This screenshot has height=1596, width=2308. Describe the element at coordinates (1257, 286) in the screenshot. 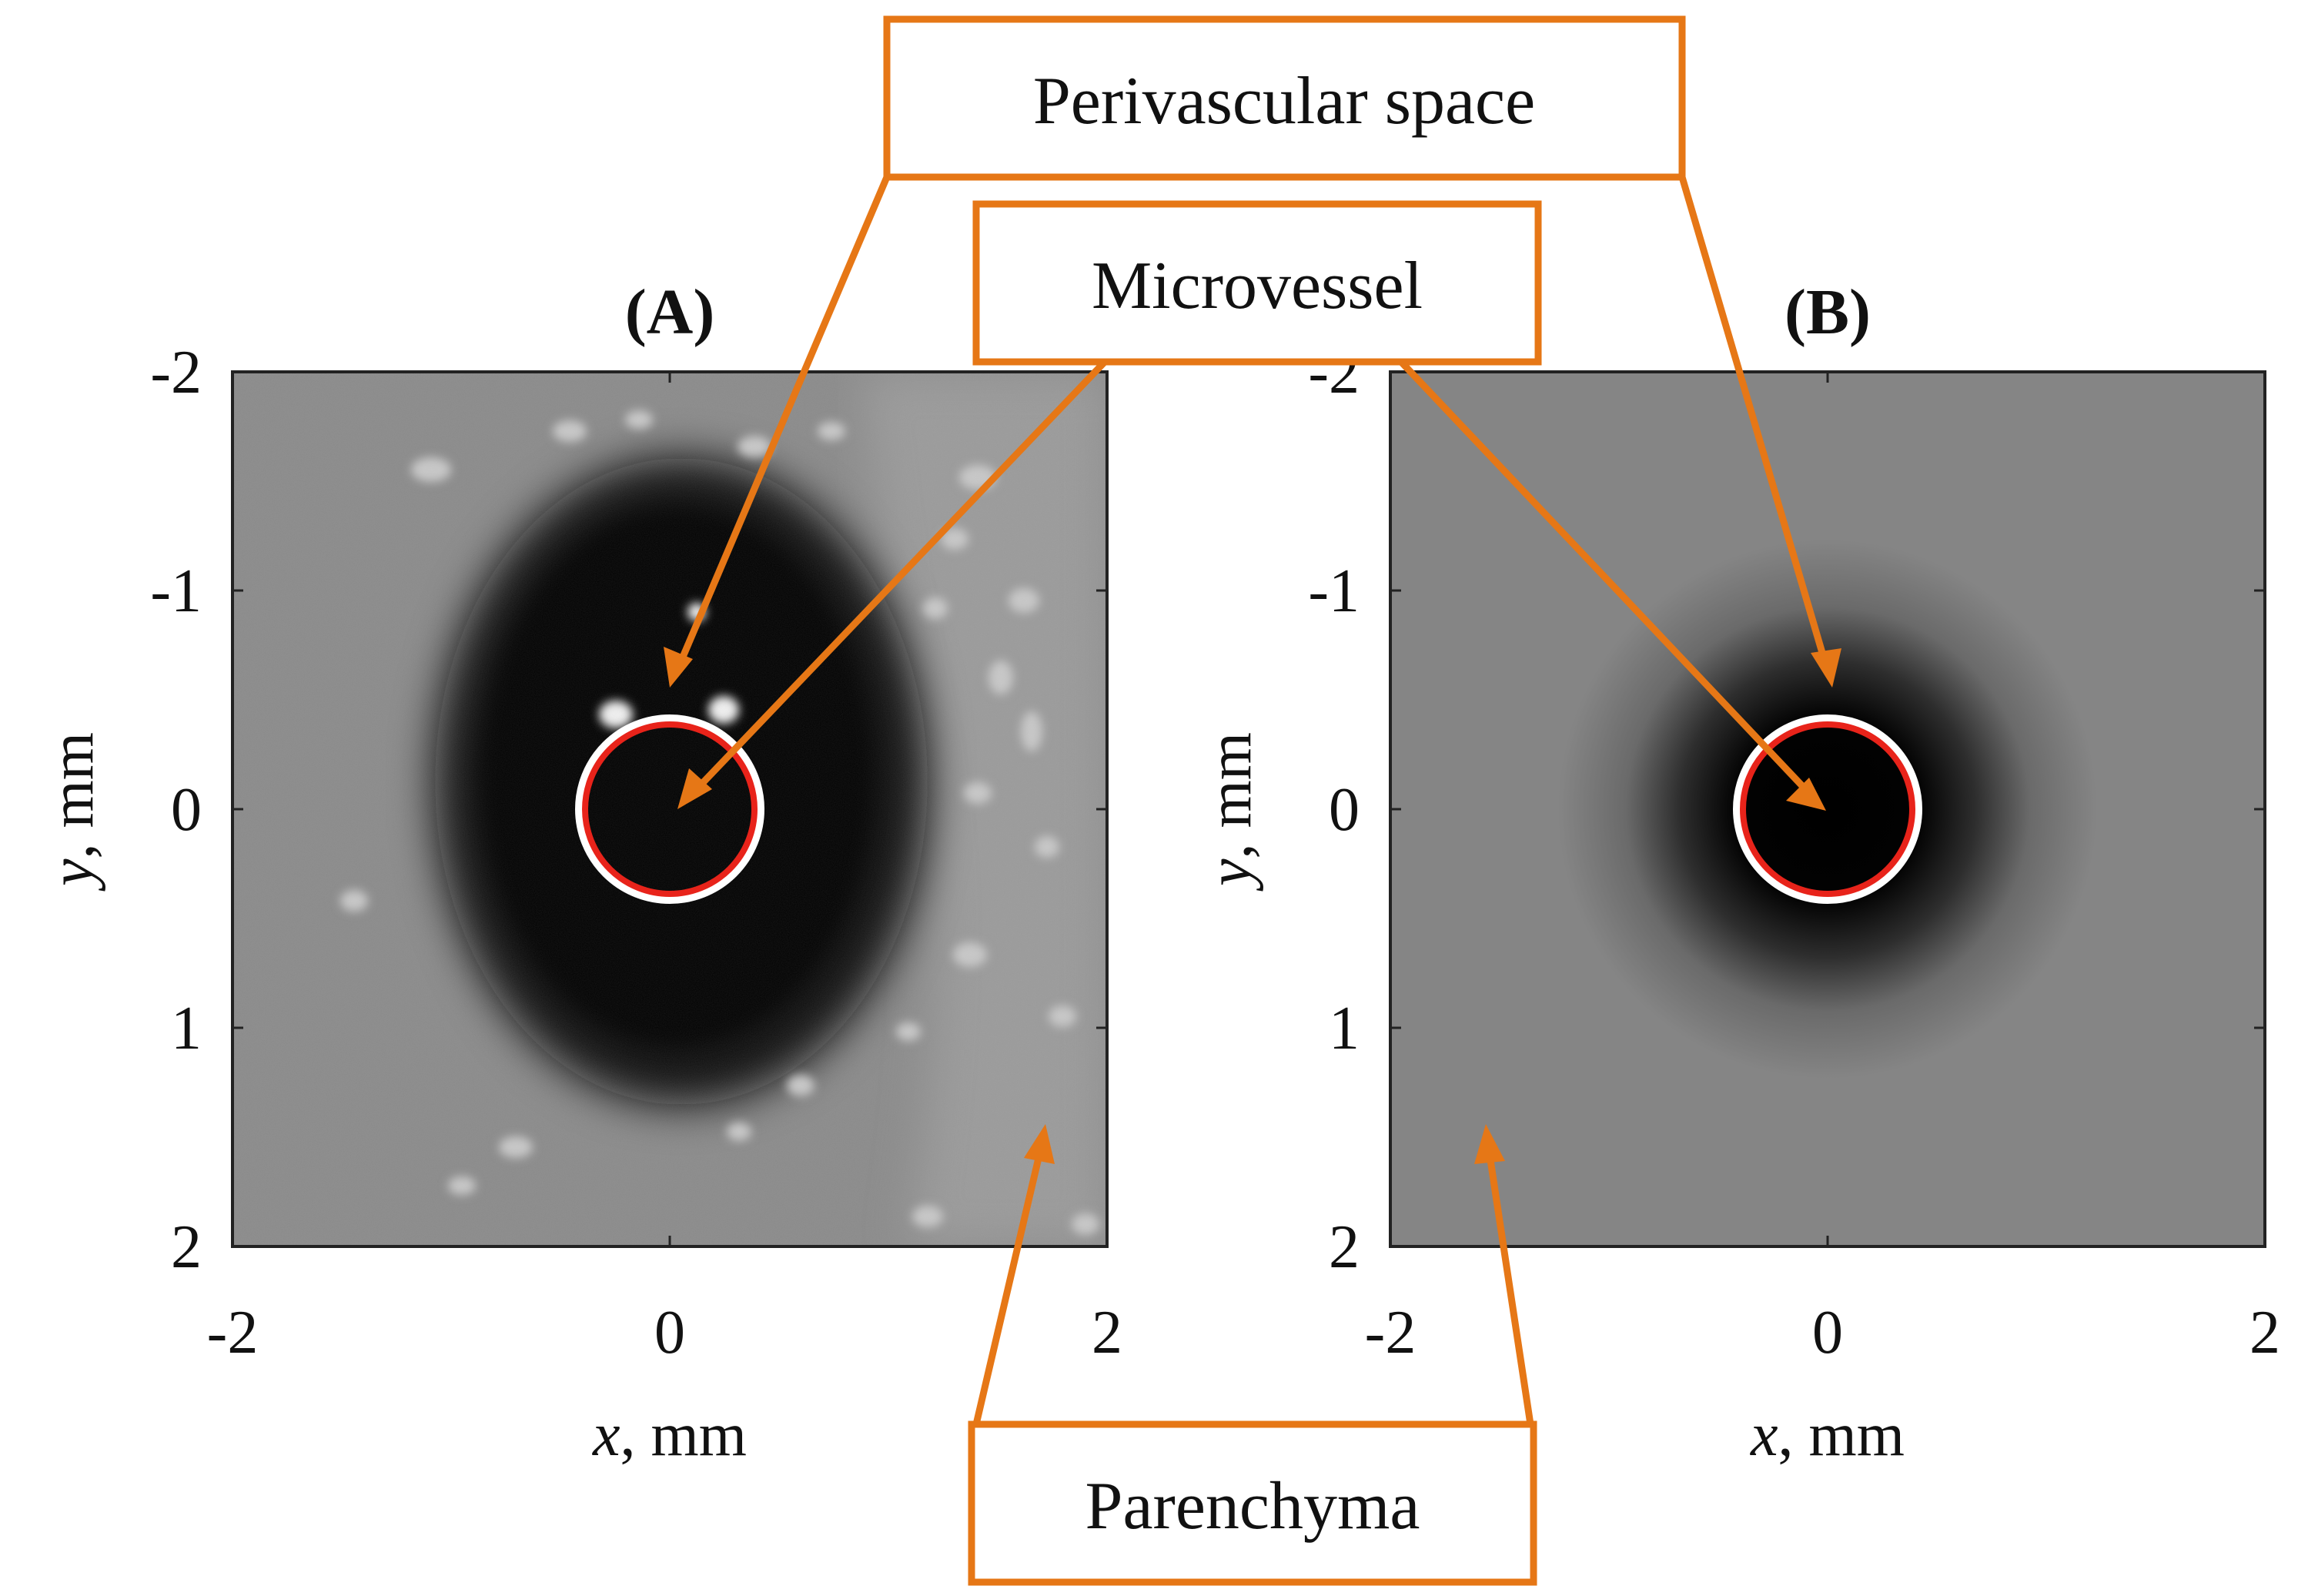

I see `callout-microvessel-label: Microvessel` at that location.